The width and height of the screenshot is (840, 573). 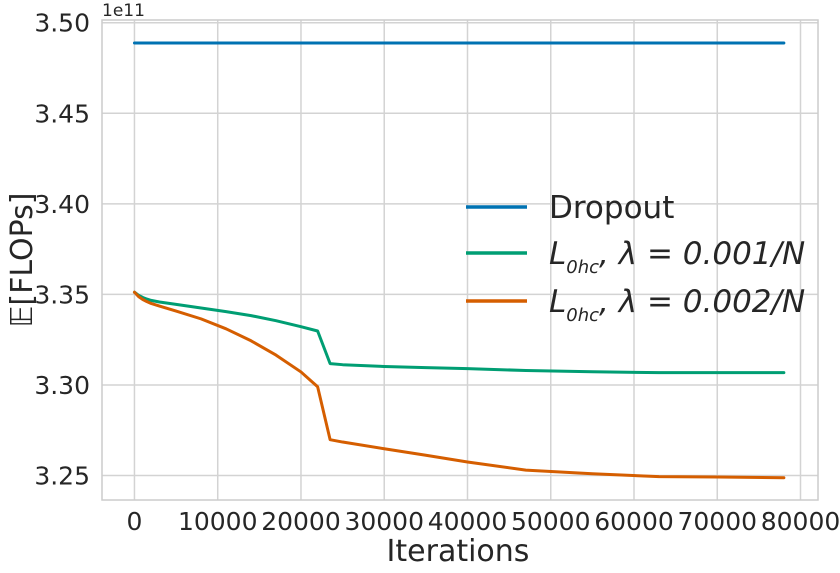 What do you see at coordinates (800, 521) in the screenshot?
I see `x-tick-label: 80000` at bounding box center [800, 521].